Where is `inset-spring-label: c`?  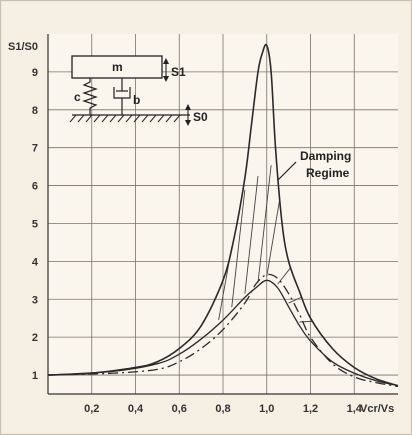
inset-spring-label: c is located at coordinates (77, 97).